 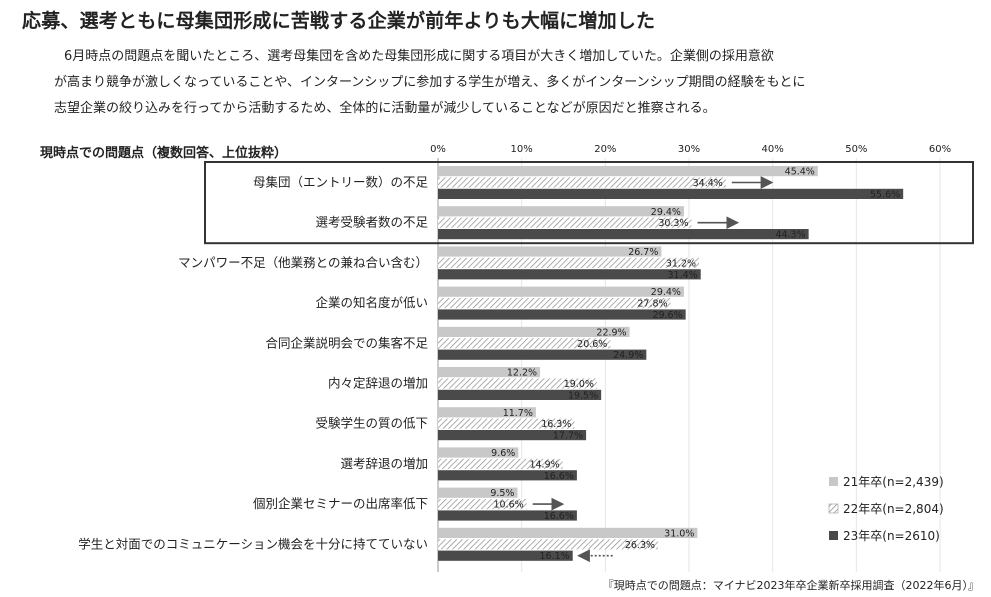 I want to click on x-tick-label-0: 0%, so click(x=438, y=149).